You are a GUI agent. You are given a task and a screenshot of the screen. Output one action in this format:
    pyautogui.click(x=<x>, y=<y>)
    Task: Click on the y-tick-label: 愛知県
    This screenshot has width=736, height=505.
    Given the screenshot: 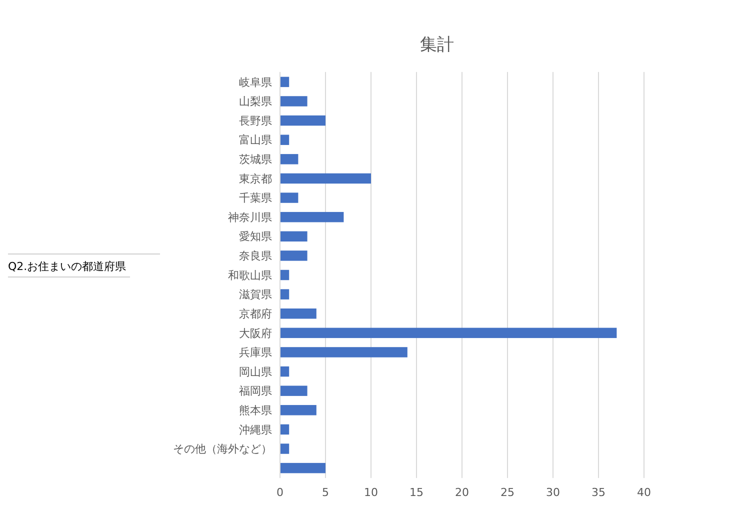 What is the action you would take?
    pyautogui.click(x=255, y=237)
    